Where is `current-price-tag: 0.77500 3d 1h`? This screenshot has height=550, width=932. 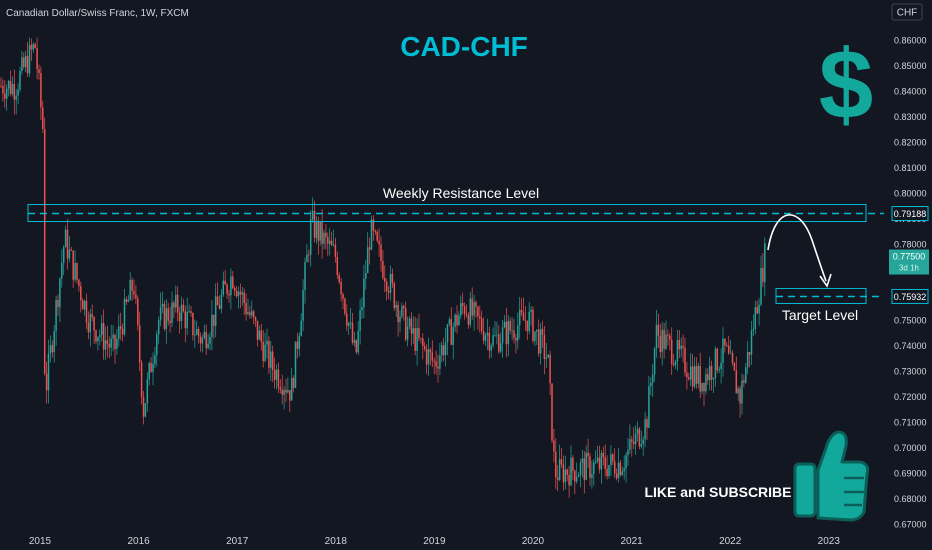
current-price-tag: 0.77500 3d 1h is located at coordinates (909, 262).